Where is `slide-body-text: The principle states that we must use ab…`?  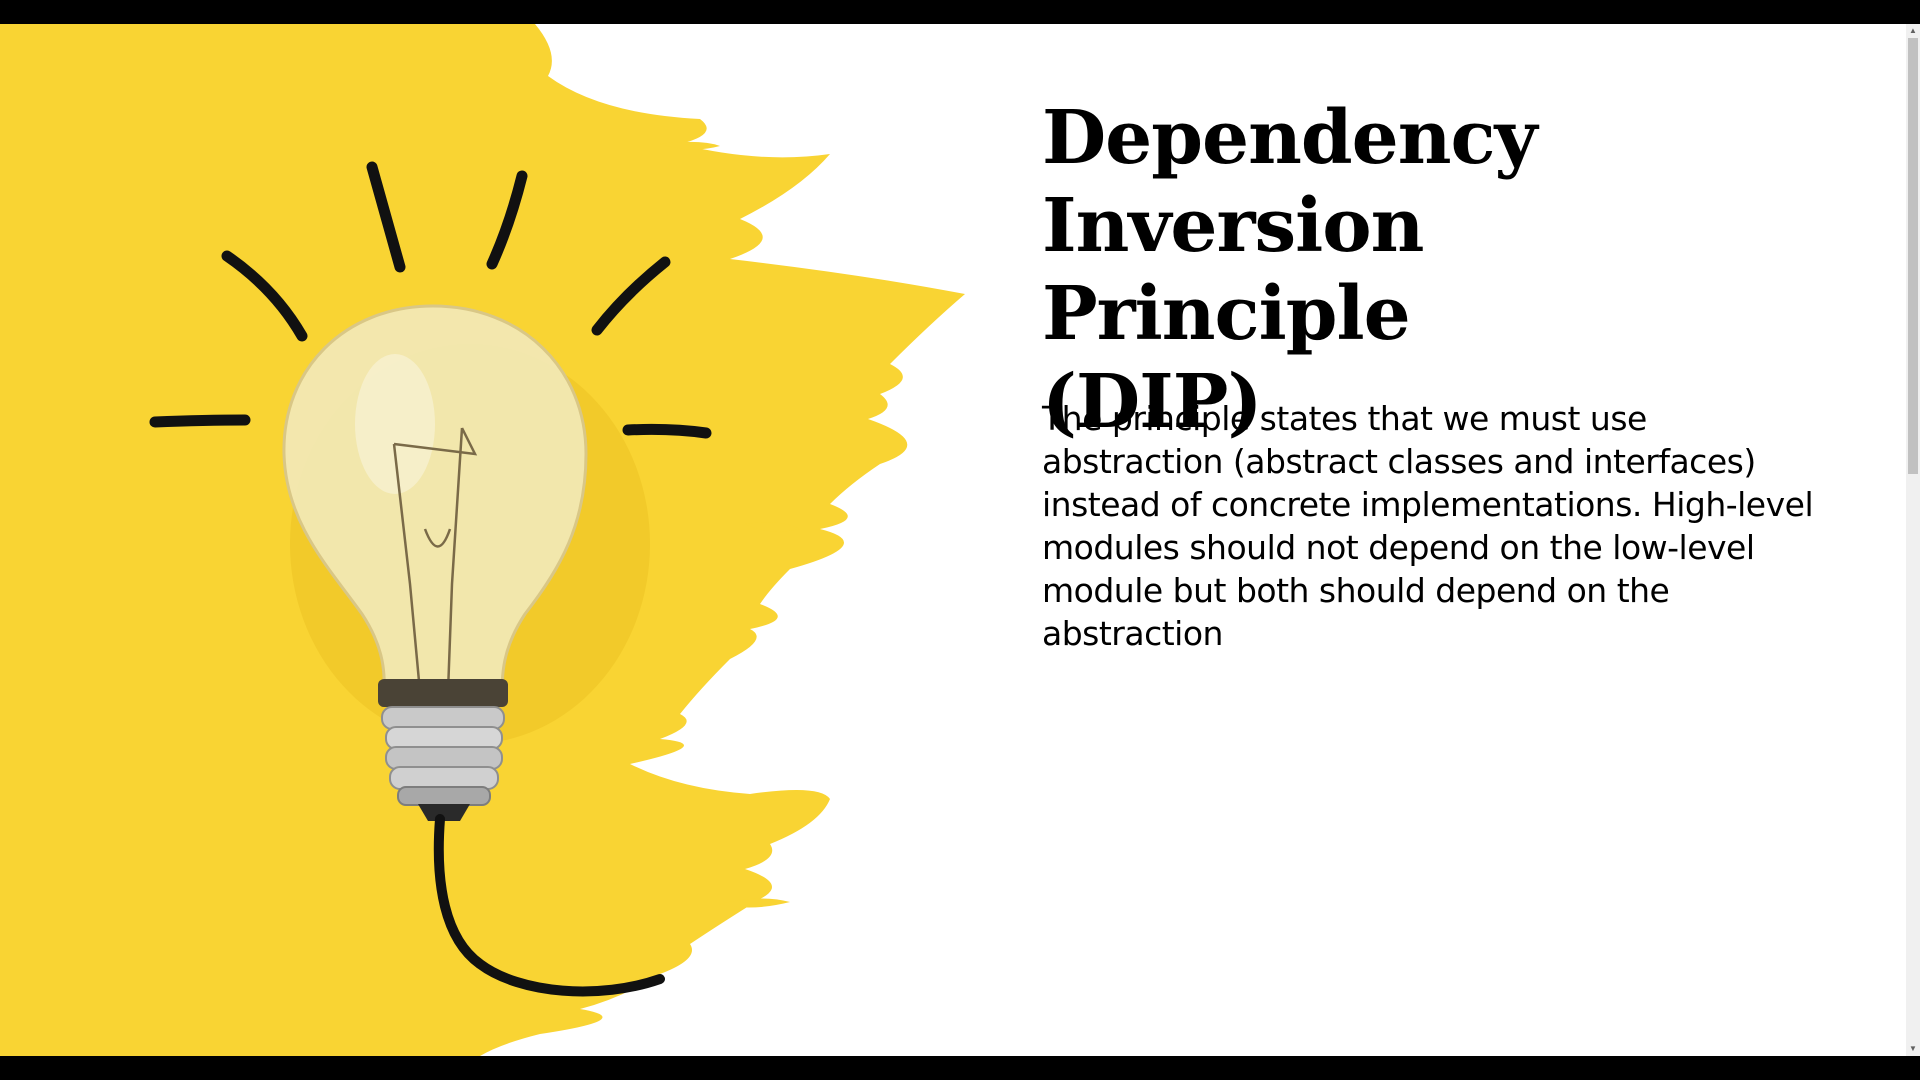
slide-body-text: The principle states that we must use ab… is located at coordinates (1428, 526).